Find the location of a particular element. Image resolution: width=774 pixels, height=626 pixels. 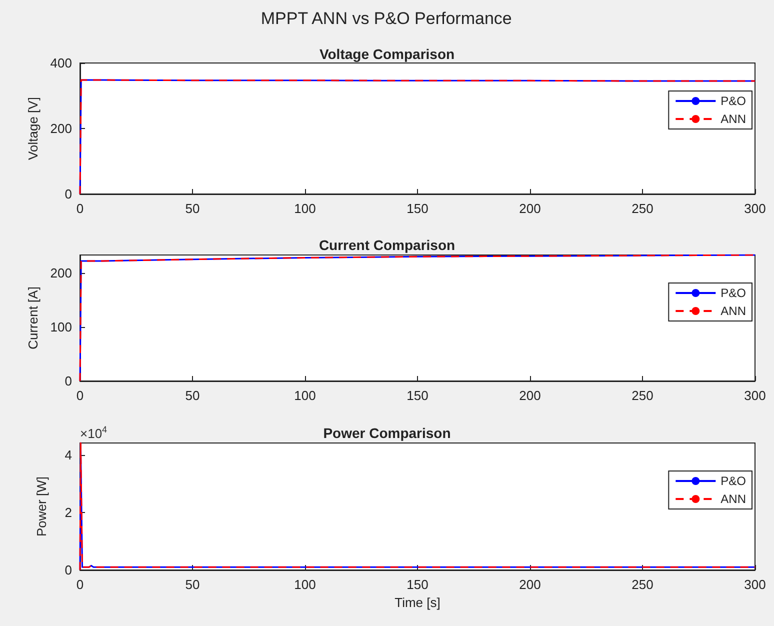

text: MPPT ANN vs P&O Performance is located at coordinates (386, 18).